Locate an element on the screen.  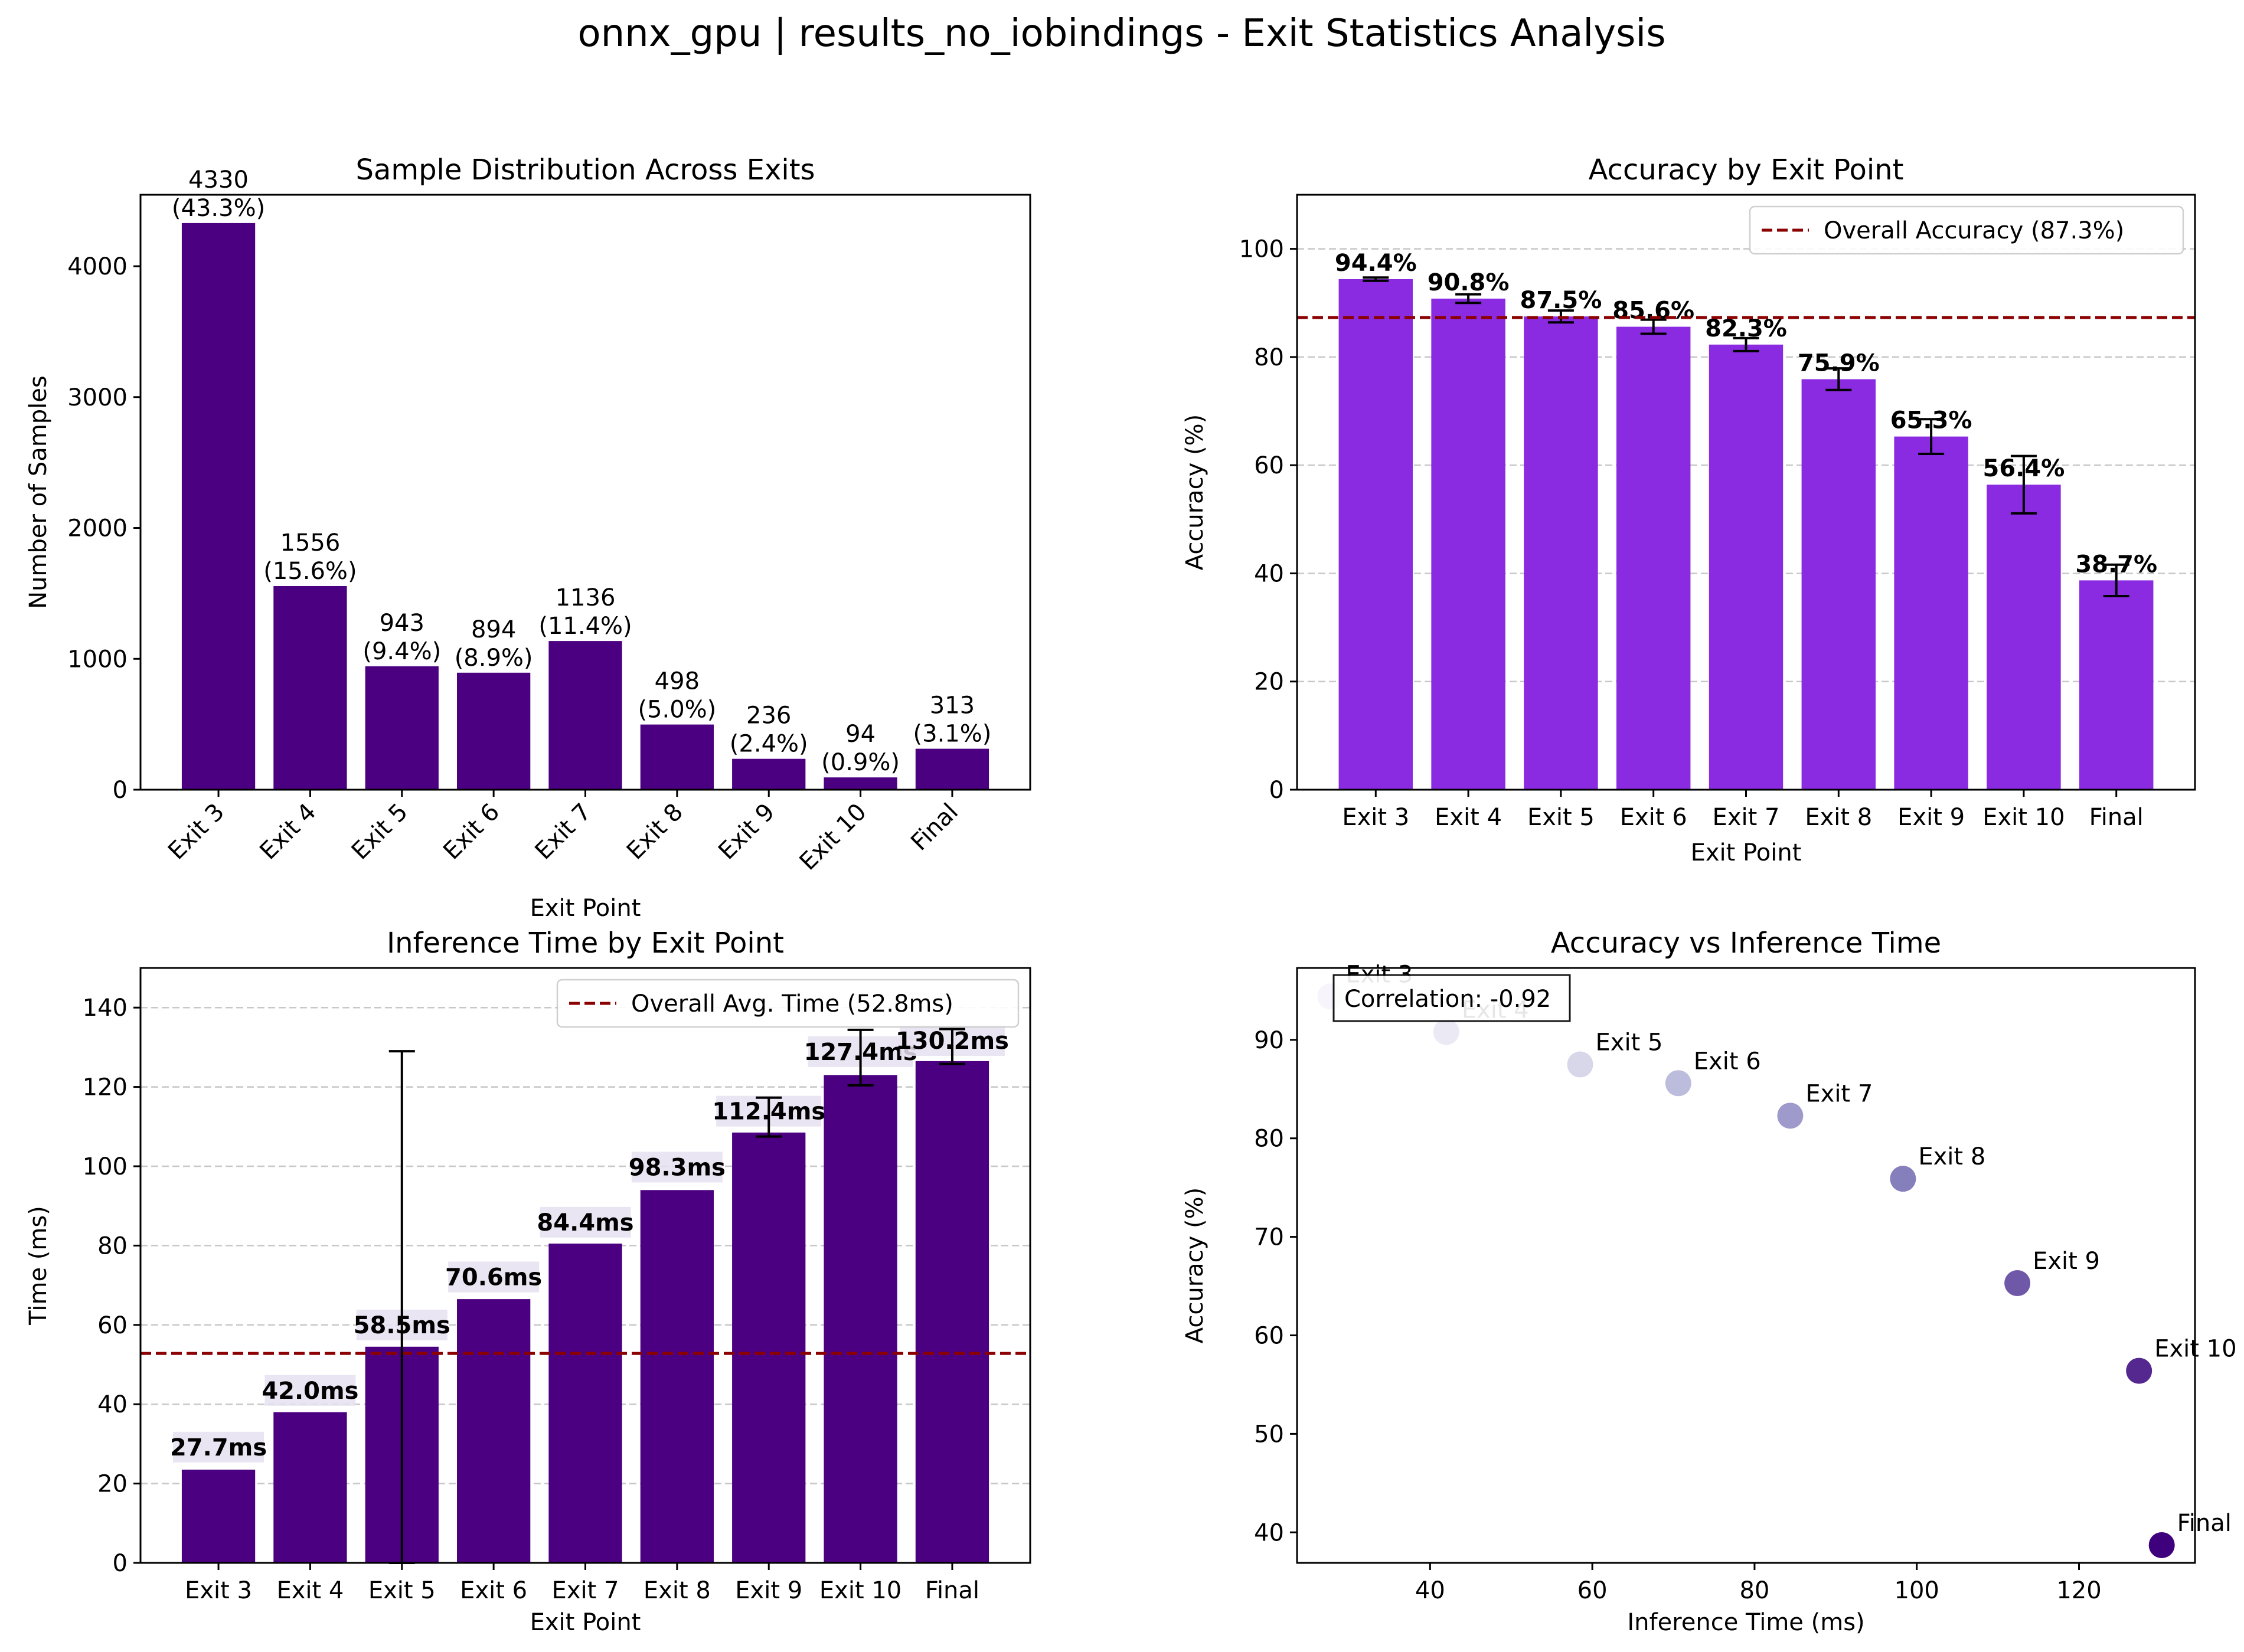
y-tick-label: 40 is located at coordinates (1269, 1533).